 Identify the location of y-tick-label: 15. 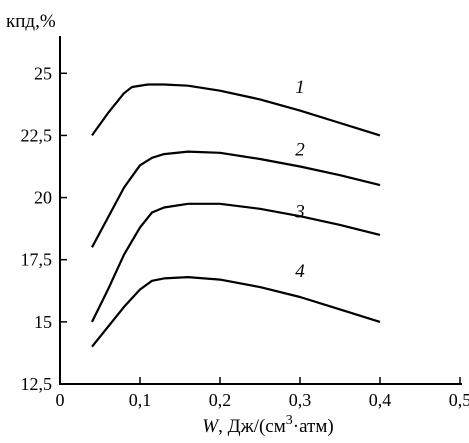
(43, 322).